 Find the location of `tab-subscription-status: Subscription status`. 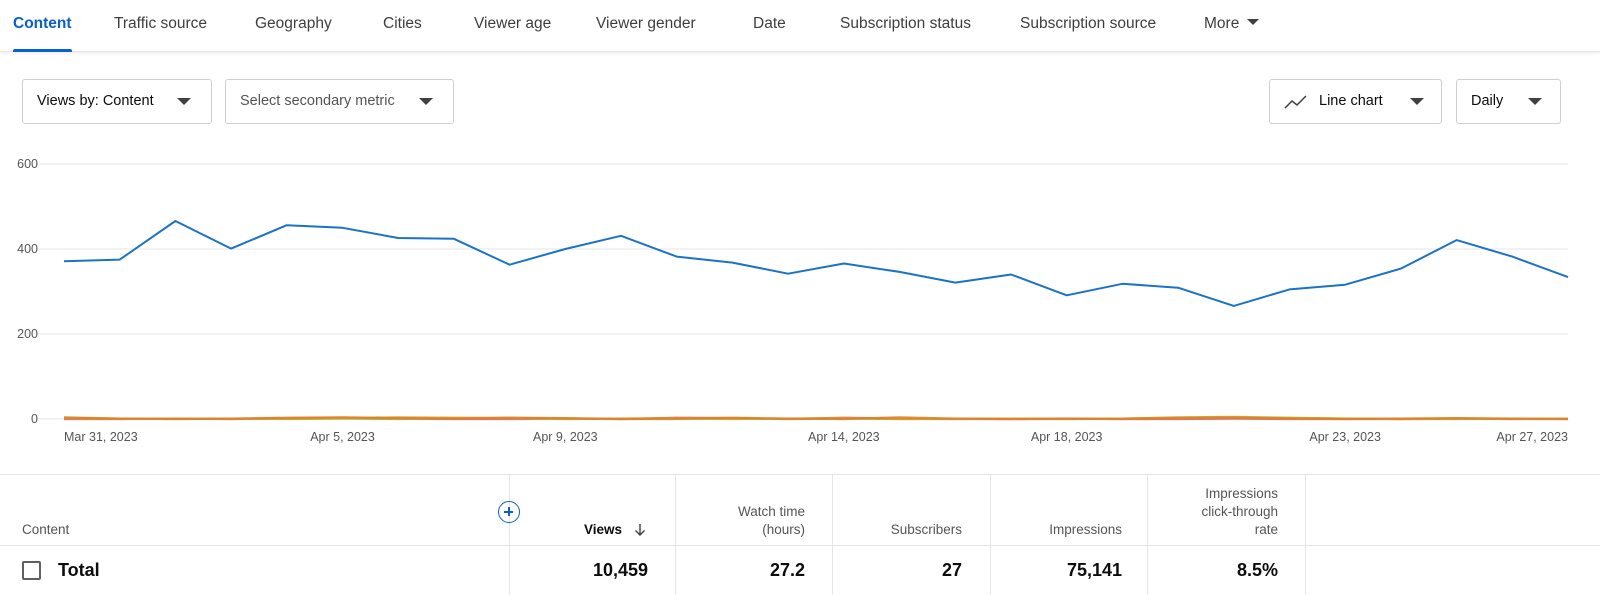

tab-subscription-status: Subscription status is located at coordinates (905, 23).